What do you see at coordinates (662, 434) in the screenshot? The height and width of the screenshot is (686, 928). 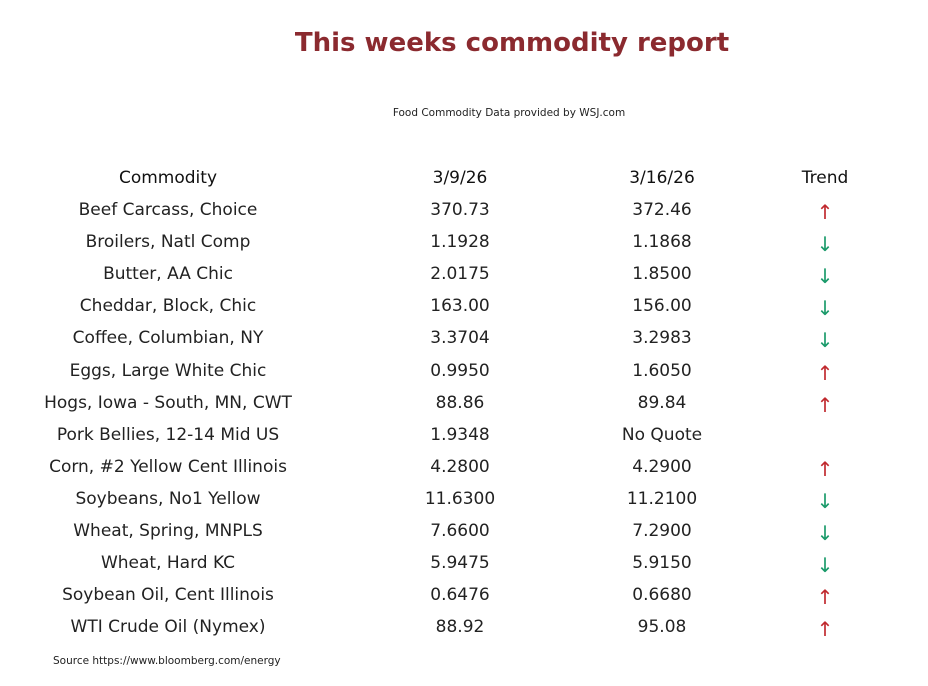 I see `cell: No Quote` at bounding box center [662, 434].